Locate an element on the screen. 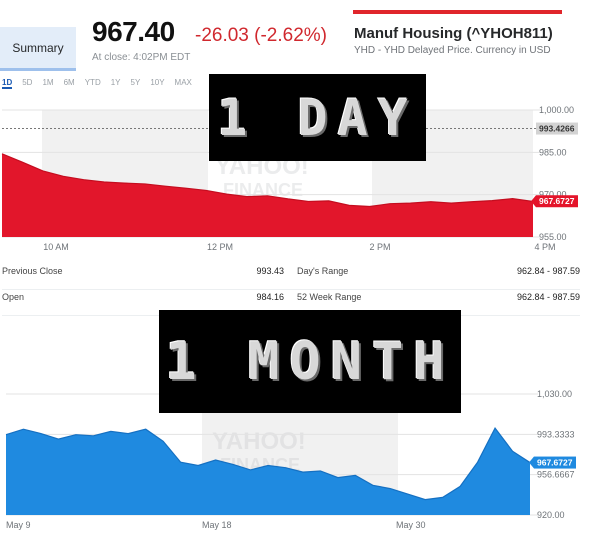 This screenshot has height=540, width=594. x-tick-label: May 30 is located at coordinates (411, 525).